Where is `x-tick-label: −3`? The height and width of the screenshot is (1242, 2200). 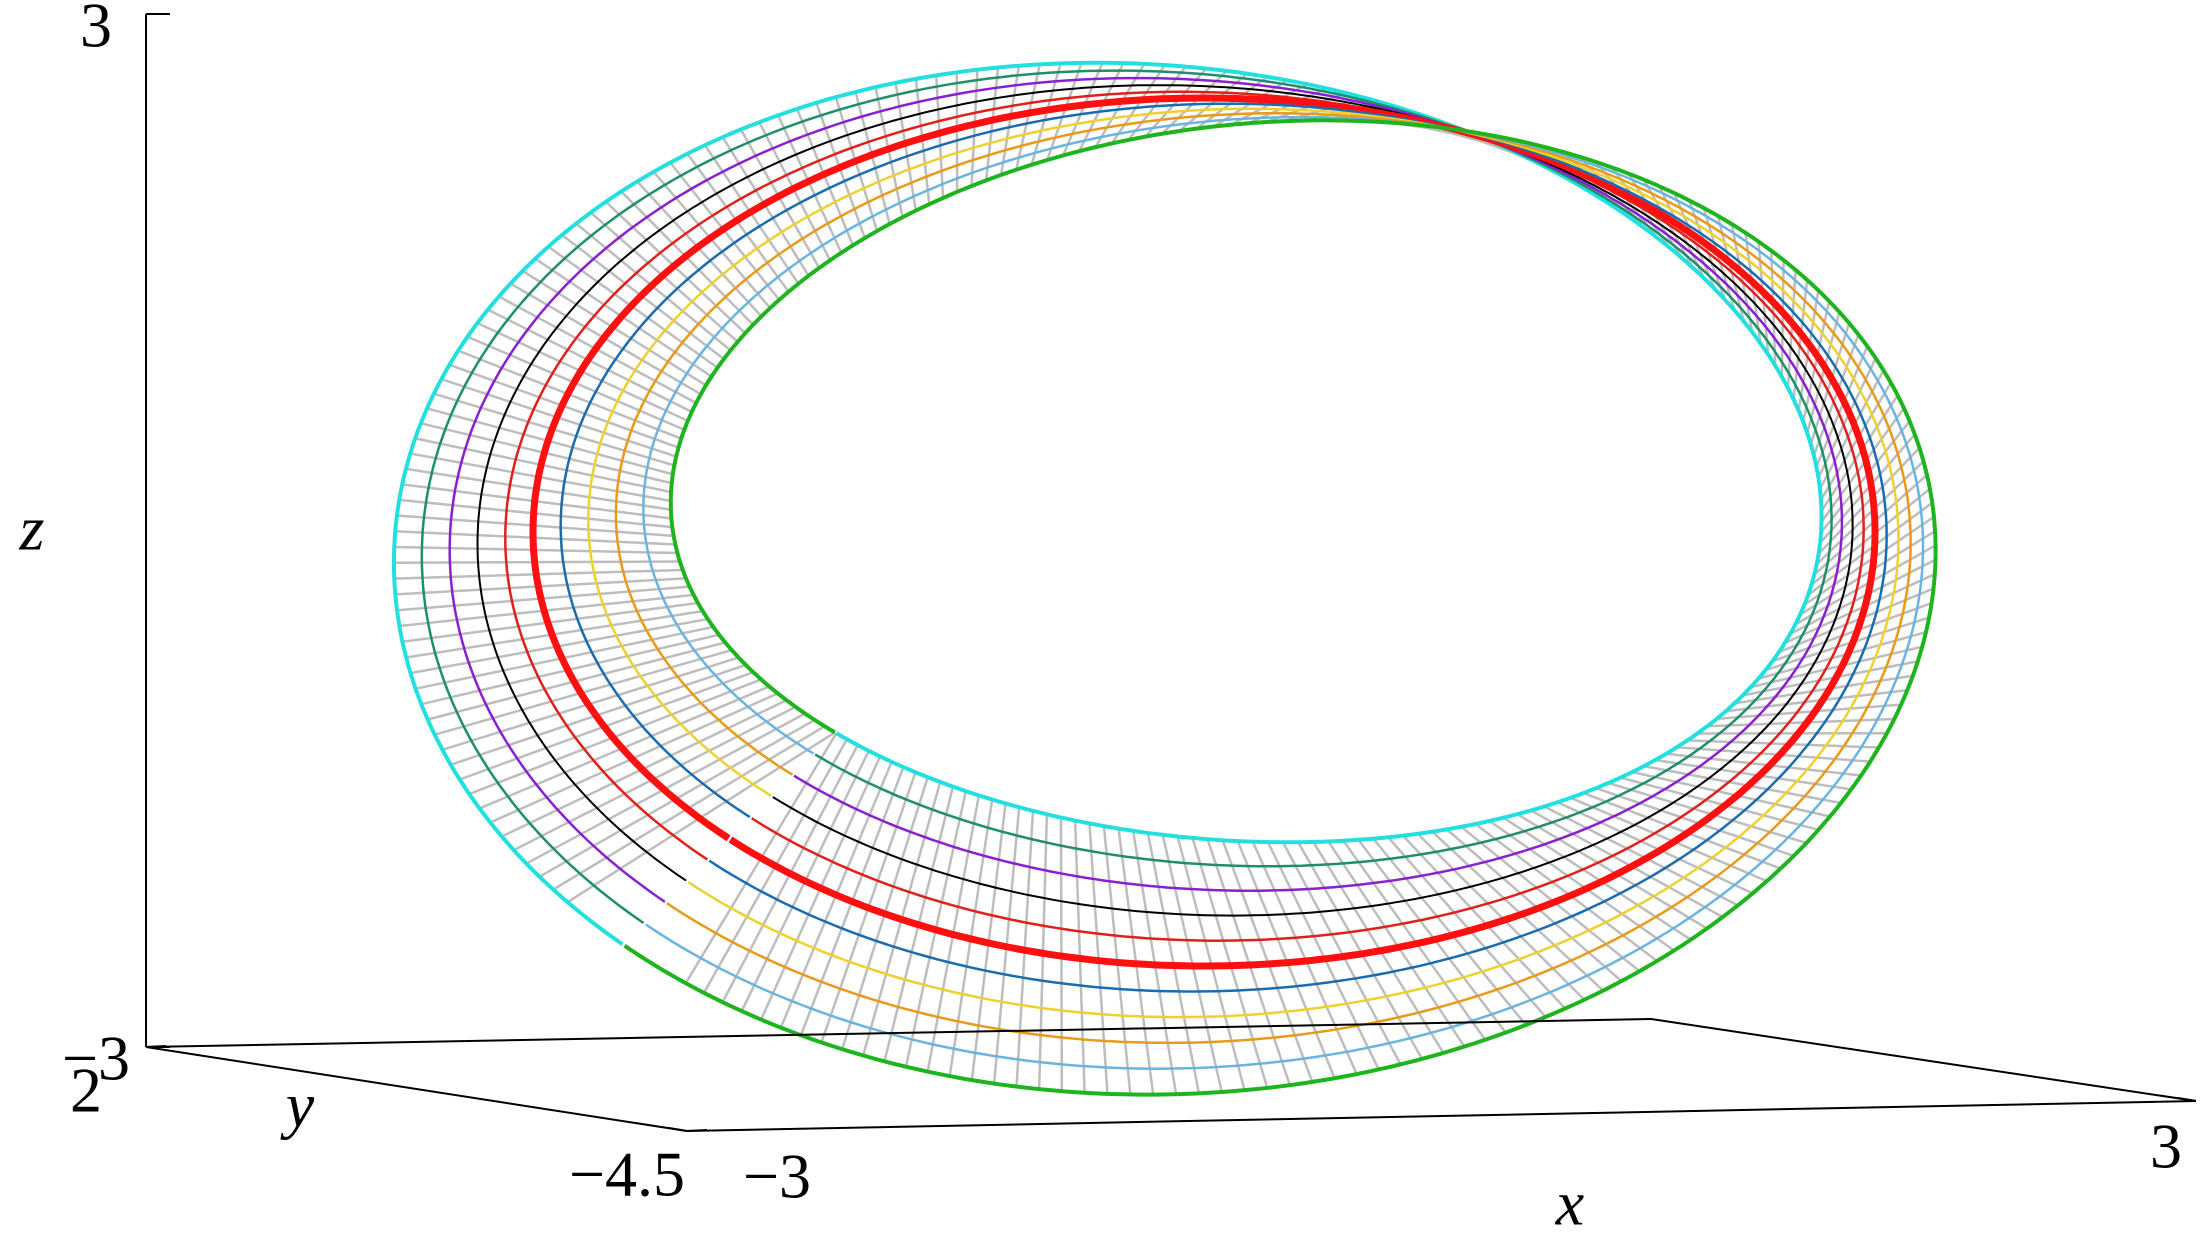 x-tick-label: −3 is located at coordinates (777, 1176).